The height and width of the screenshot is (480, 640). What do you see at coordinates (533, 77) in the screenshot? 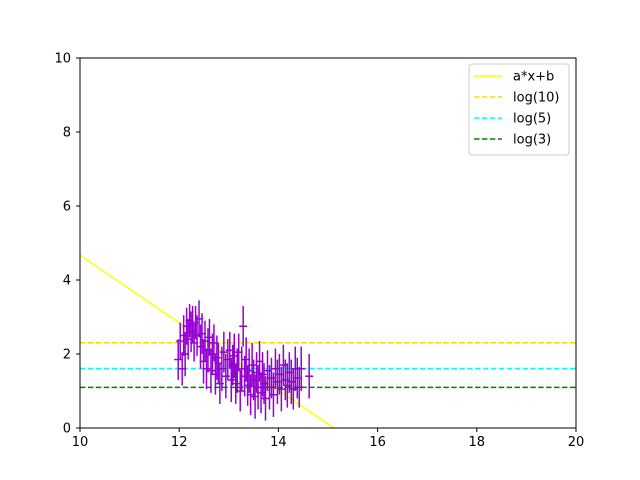
I see `legend-label-0: a*x+b` at bounding box center [533, 77].